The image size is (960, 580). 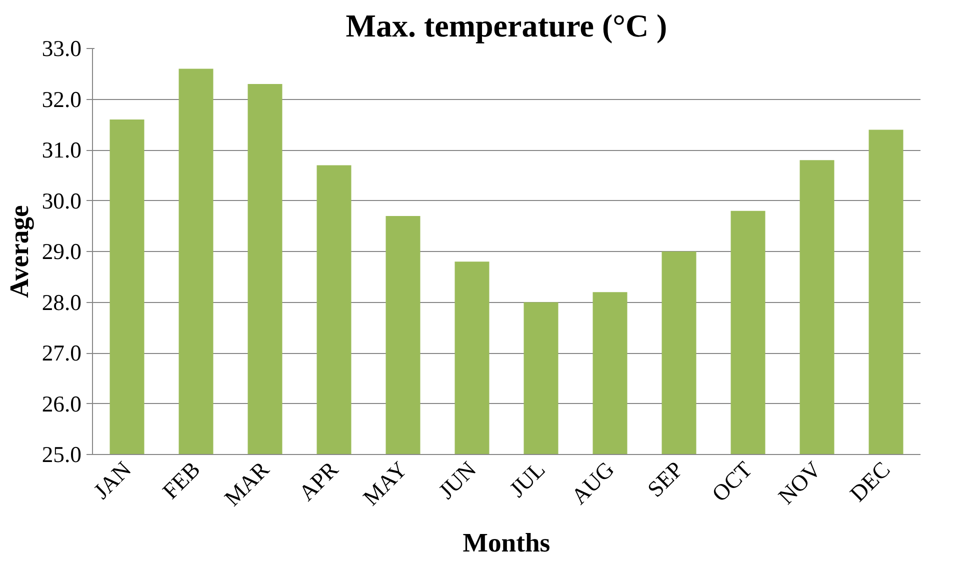 What do you see at coordinates (19, 251) in the screenshot?
I see `y-axis-title: Average` at bounding box center [19, 251].